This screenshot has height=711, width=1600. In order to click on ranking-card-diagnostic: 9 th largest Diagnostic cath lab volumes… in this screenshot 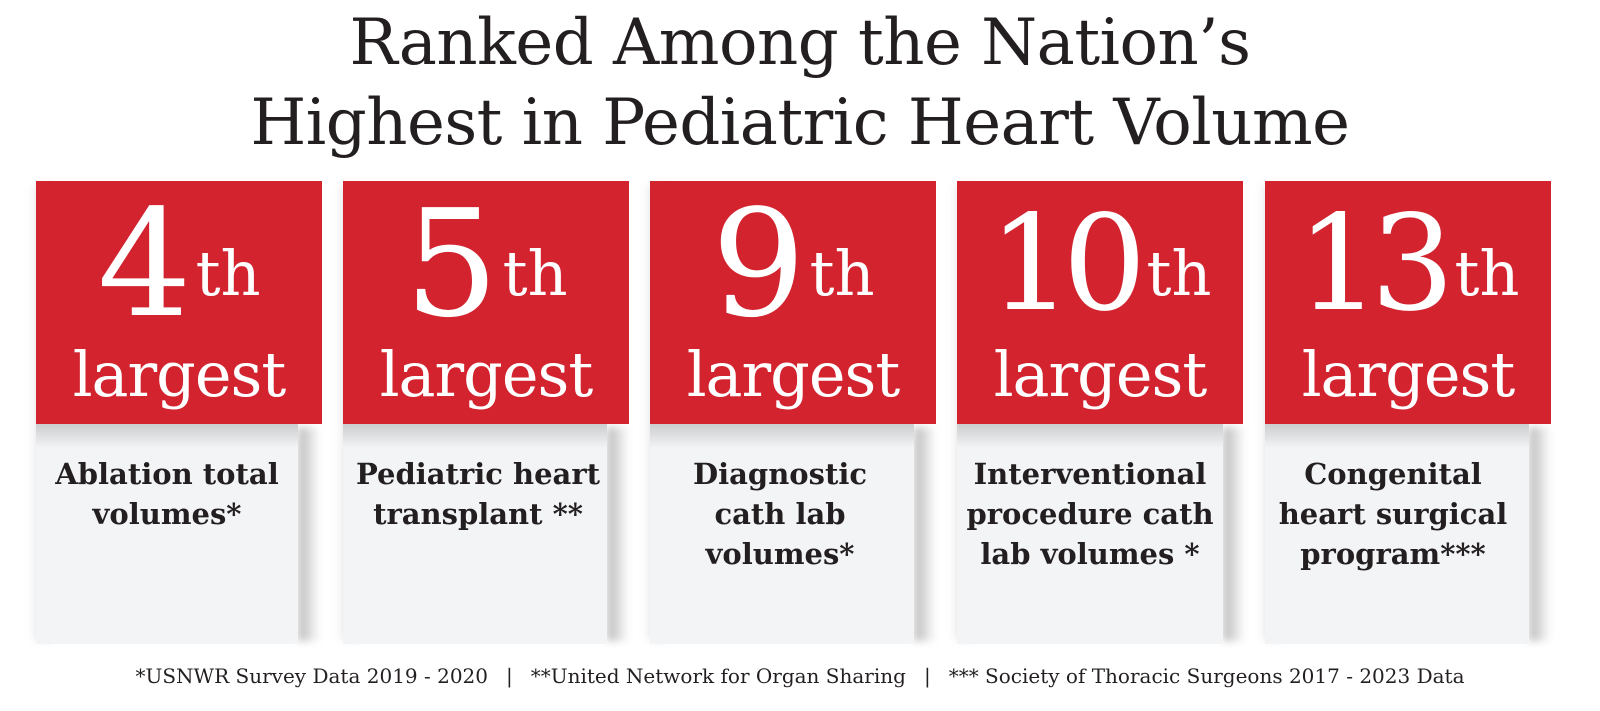, I will do `click(790, 412)`.